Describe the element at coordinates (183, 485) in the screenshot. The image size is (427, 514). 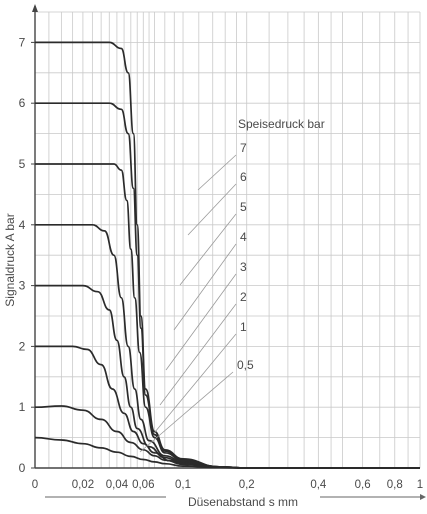
I see `x-tick-label: 0,1` at that location.